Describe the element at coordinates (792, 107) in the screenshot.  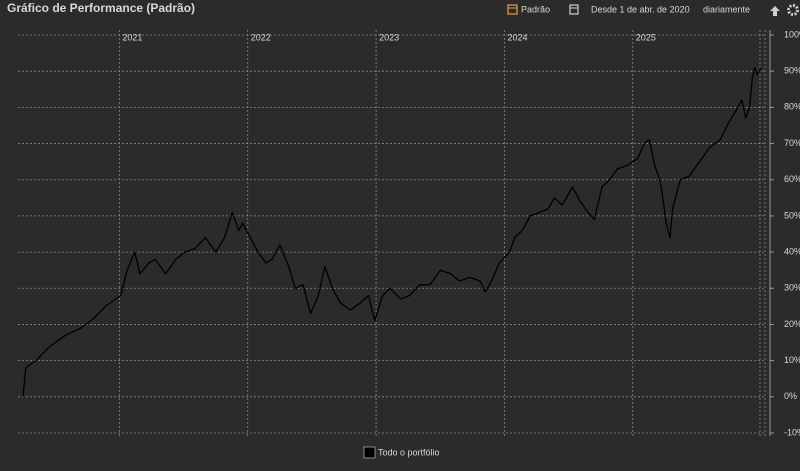
I see `y-tick-label: 80%` at that location.